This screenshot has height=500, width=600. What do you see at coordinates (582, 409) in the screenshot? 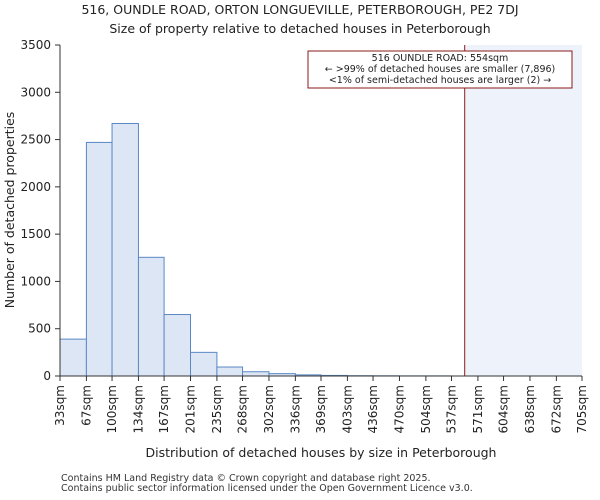
I see `x-tick-label: 705sqm` at bounding box center [582, 409].